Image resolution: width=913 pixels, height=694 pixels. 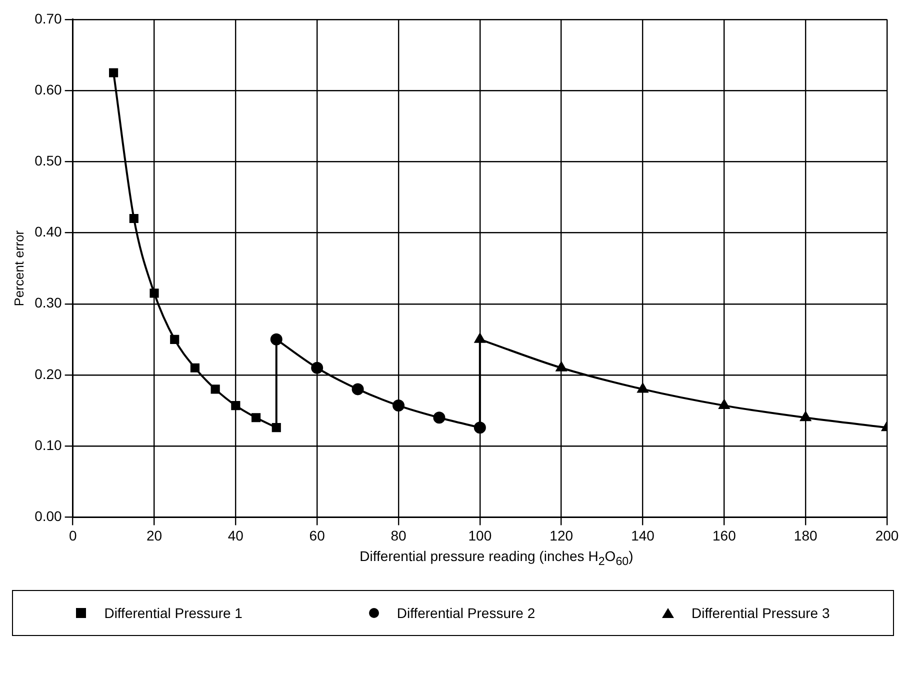 I want to click on x-tick-label: 120, so click(x=562, y=535).